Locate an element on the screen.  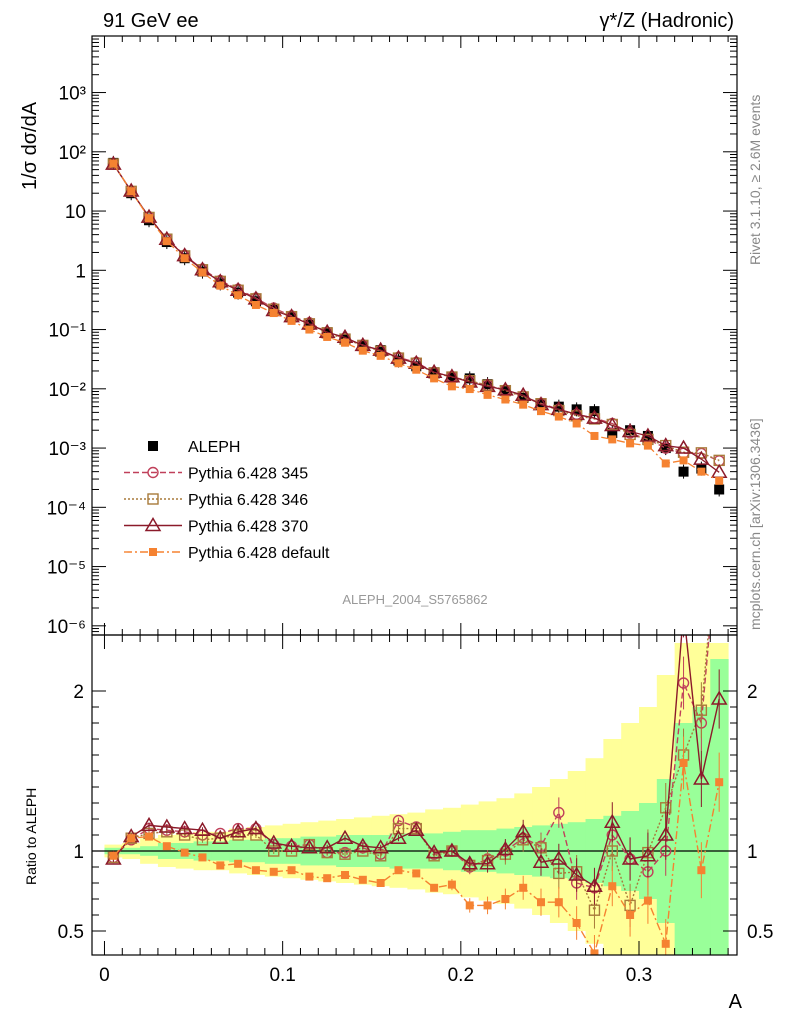
analysis-watermark: ALEPH_2004_S5765862 is located at coordinates (414, 599).